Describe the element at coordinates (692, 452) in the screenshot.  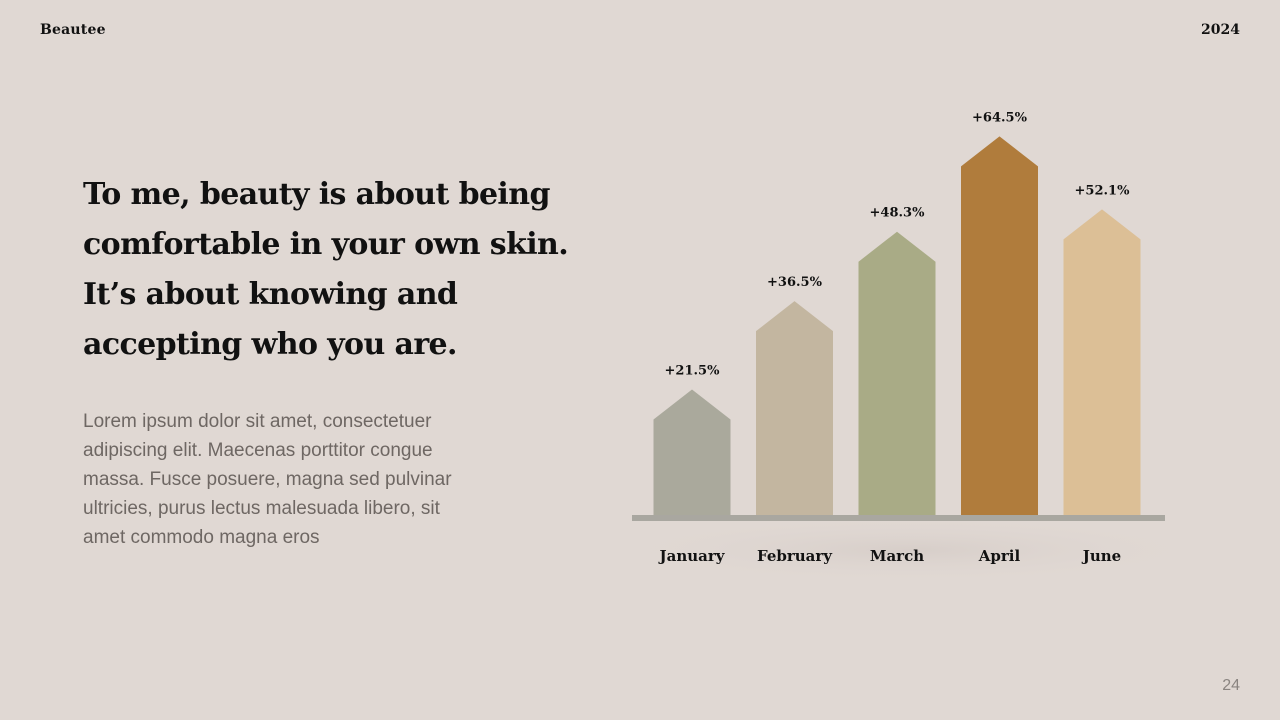
I see `bar-january` at that location.